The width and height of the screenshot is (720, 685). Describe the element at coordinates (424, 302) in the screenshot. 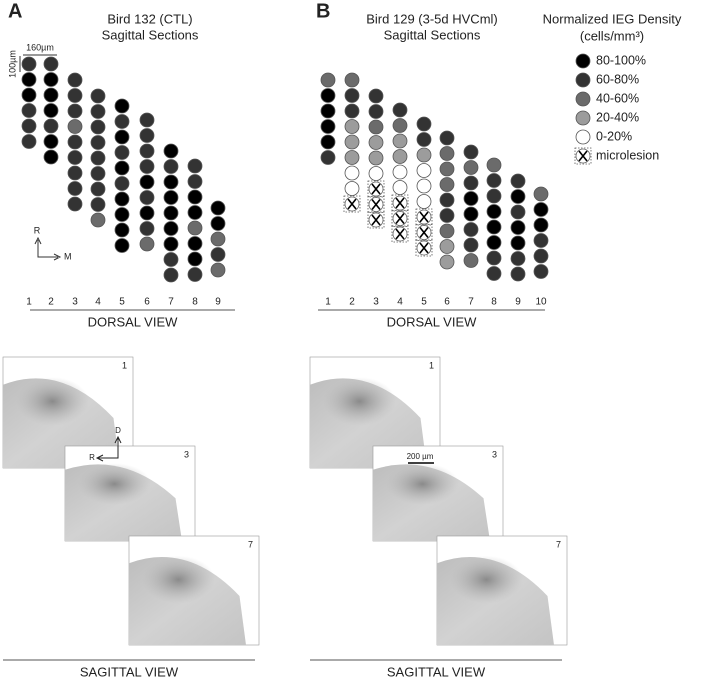

I see `column-number: 5` at that location.